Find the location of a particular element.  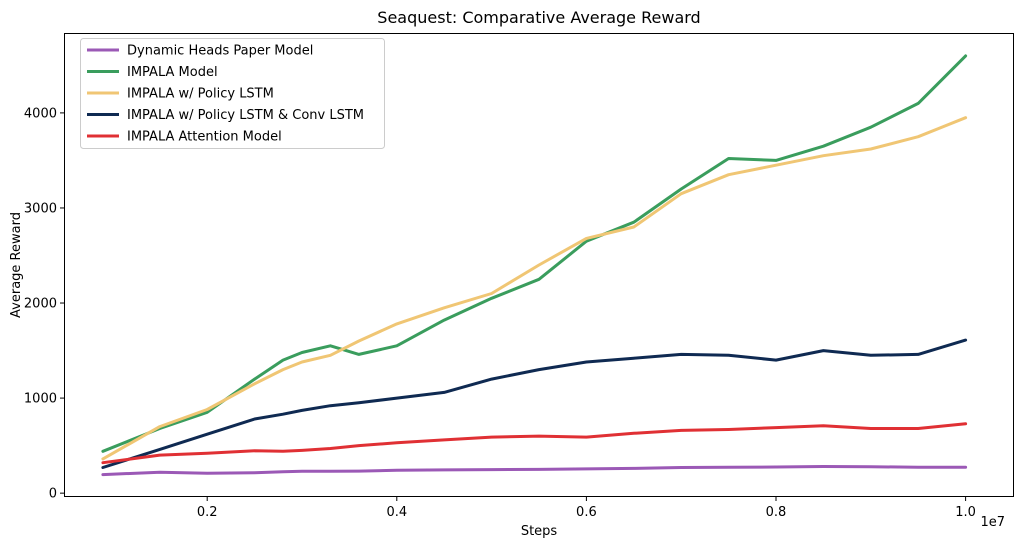

legend-label-4: IMPALA w/ Policy LSTM & Conv LSTM is located at coordinates (245, 115).